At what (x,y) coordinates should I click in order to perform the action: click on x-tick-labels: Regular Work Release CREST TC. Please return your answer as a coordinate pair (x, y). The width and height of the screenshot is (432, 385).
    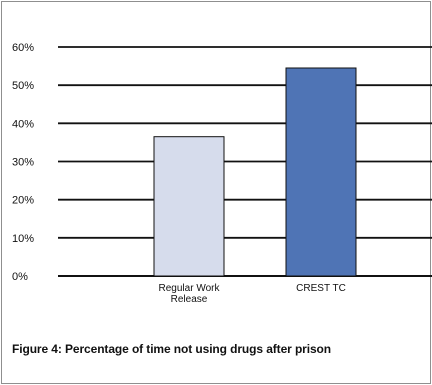
    Looking at the image, I should click on (252, 294).